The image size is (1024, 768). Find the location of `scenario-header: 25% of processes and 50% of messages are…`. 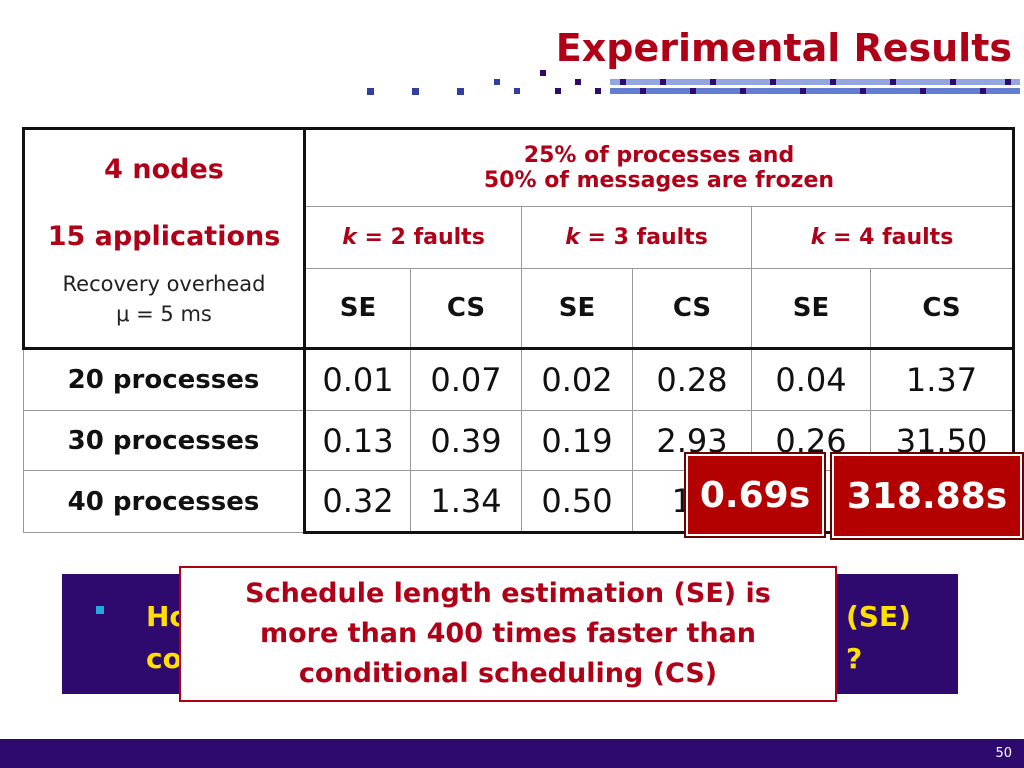

scenario-header: 25% of processes and 50% of messages are… is located at coordinates (659, 167).